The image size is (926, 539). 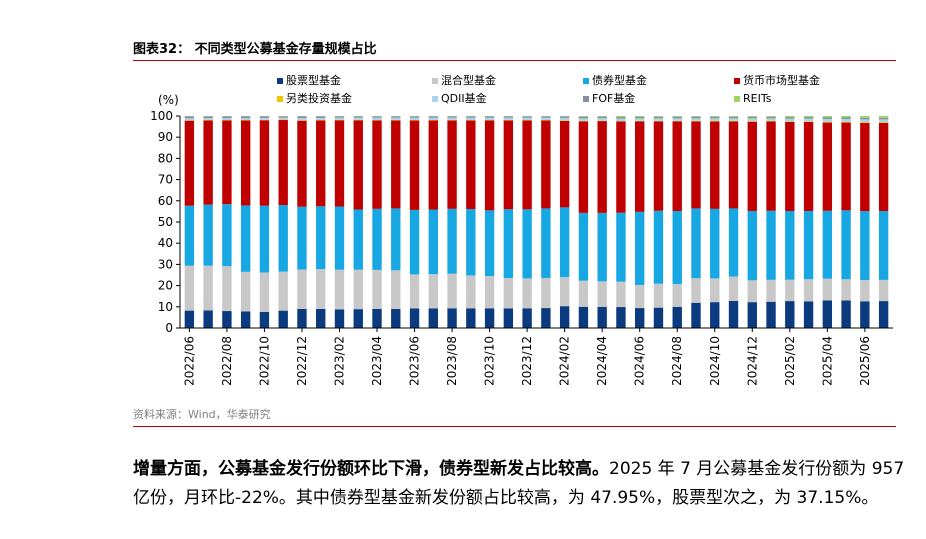 I want to click on x-tick-label: 2022/08, so click(x=227, y=361).